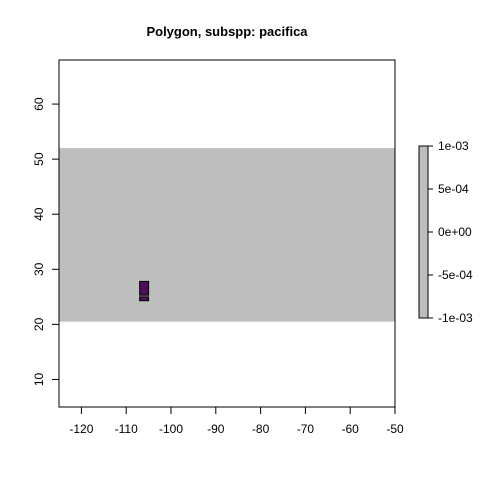 This screenshot has width=480, height=480. What do you see at coordinates (216, 429) in the screenshot?
I see `x-tick-label: -90` at bounding box center [216, 429].